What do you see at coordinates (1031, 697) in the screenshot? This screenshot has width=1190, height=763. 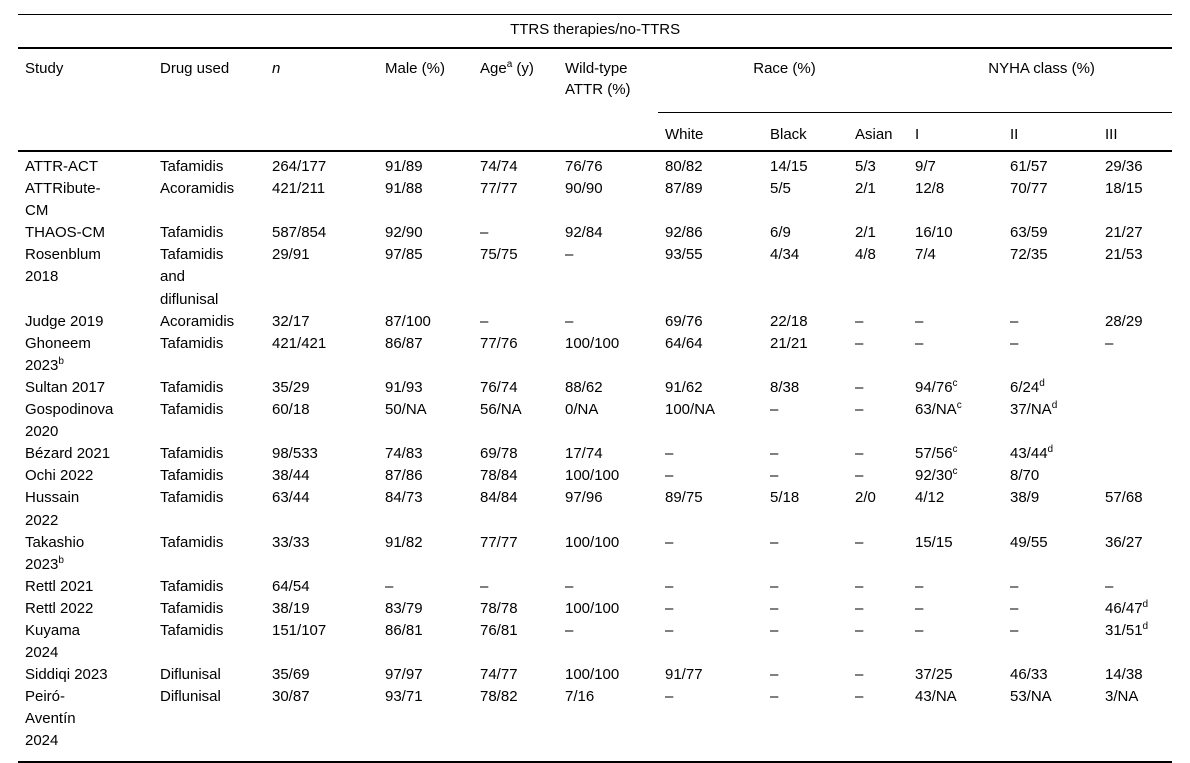 I see `table-cell: 53/NA` at bounding box center [1031, 697].